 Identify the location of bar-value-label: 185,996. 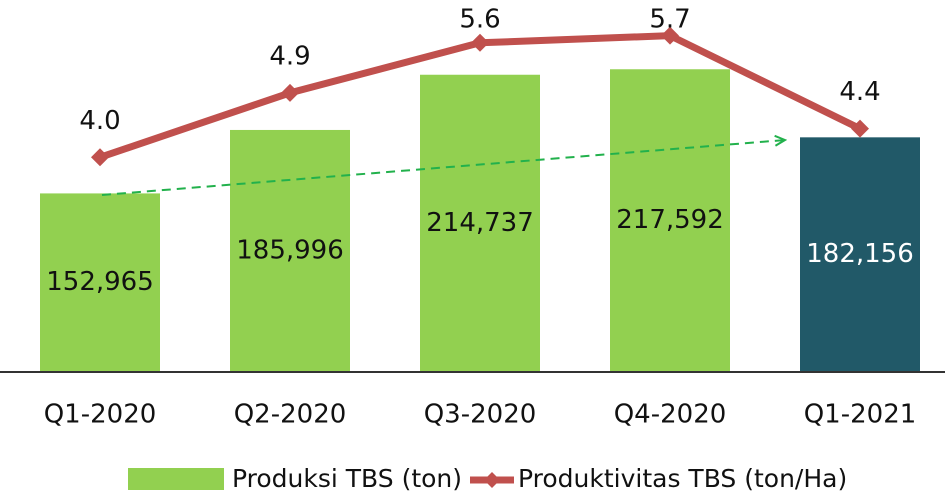
(290, 250).